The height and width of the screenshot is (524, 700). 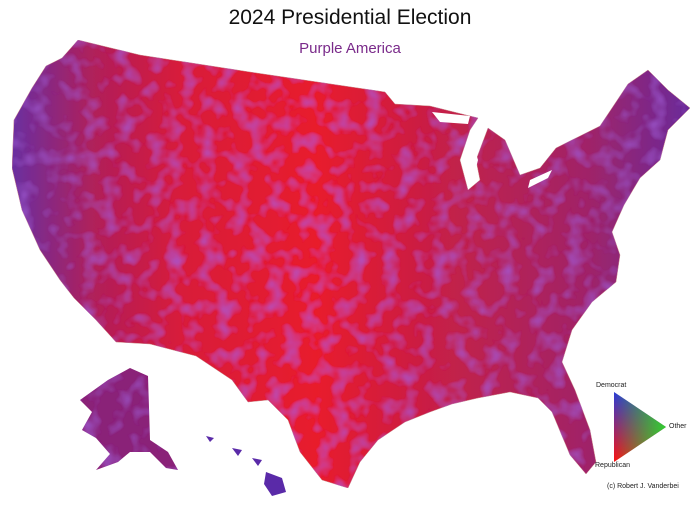 What do you see at coordinates (613, 465) in the screenshot?
I see `legend-republican-label: Republican` at bounding box center [613, 465].